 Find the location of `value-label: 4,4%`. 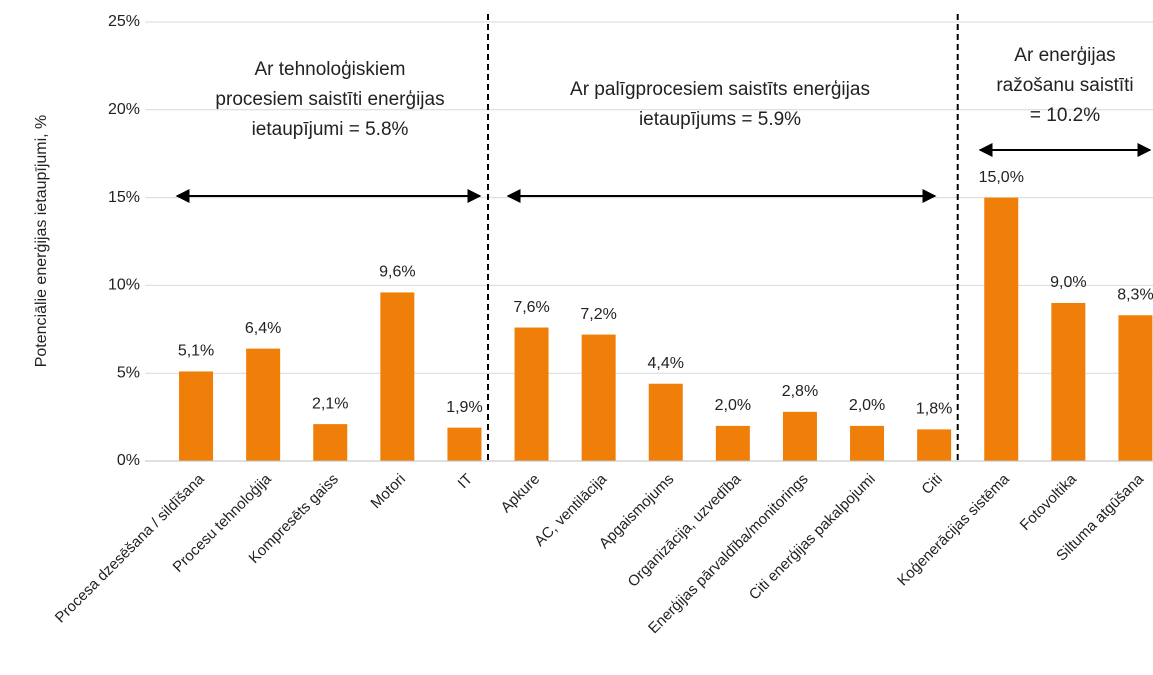

value-label: 4,4% is located at coordinates (666, 363).